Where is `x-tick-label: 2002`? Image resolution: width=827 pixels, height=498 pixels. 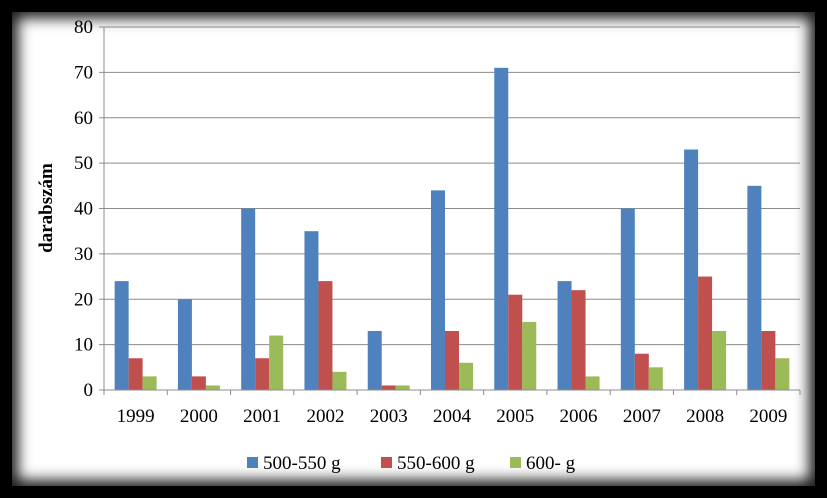 x-tick-label: 2002 is located at coordinates (325, 416).